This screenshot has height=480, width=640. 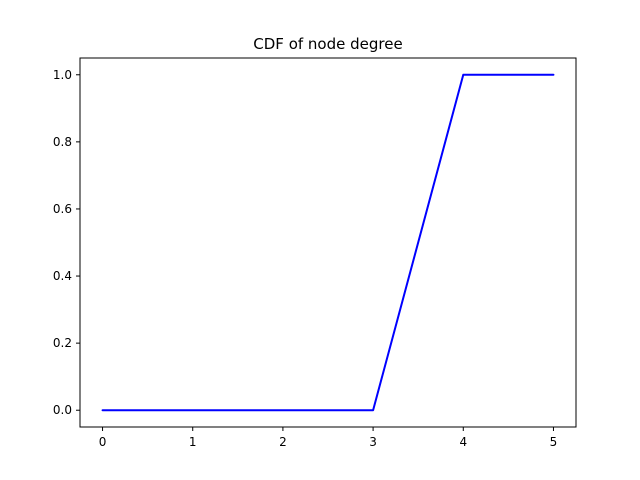 I want to click on y-tick-label: 0.0, so click(x=62, y=410).